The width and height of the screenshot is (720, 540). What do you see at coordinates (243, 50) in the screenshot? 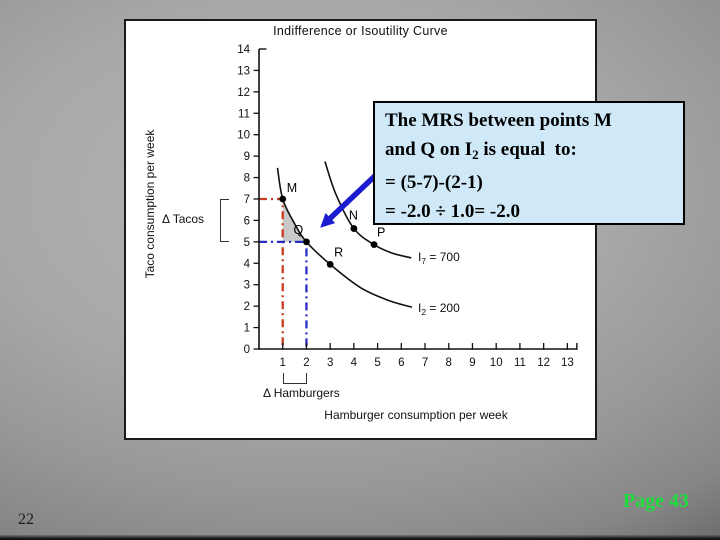
I see `y-tick-label-14: 14` at bounding box center [243, 50].